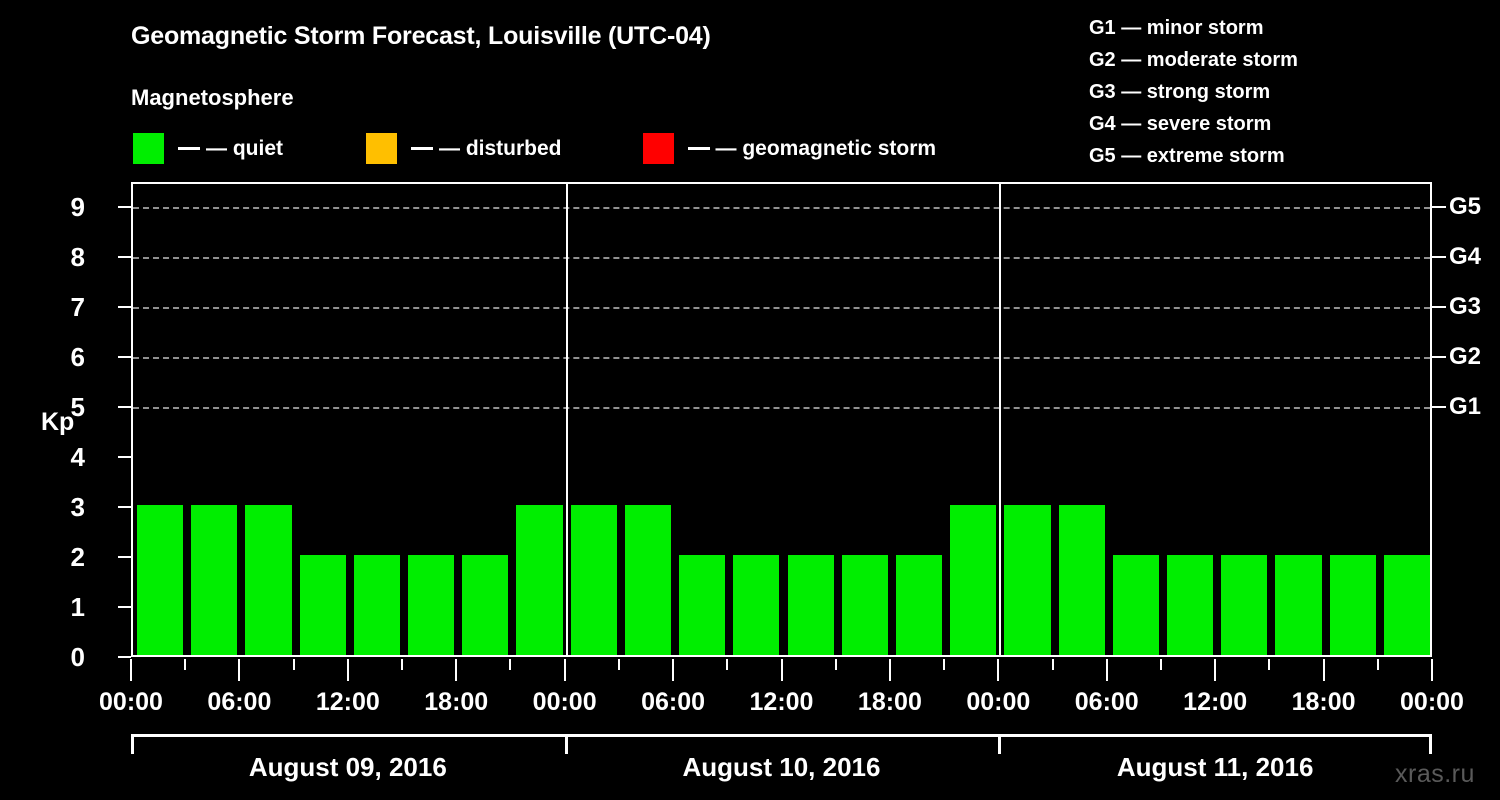 Image resolution: width=1500 pixels, height=800 pixels. Describe the element at coordinates (58, 422) in the screenshot. I see `y-axis-title: Kp` at that location.